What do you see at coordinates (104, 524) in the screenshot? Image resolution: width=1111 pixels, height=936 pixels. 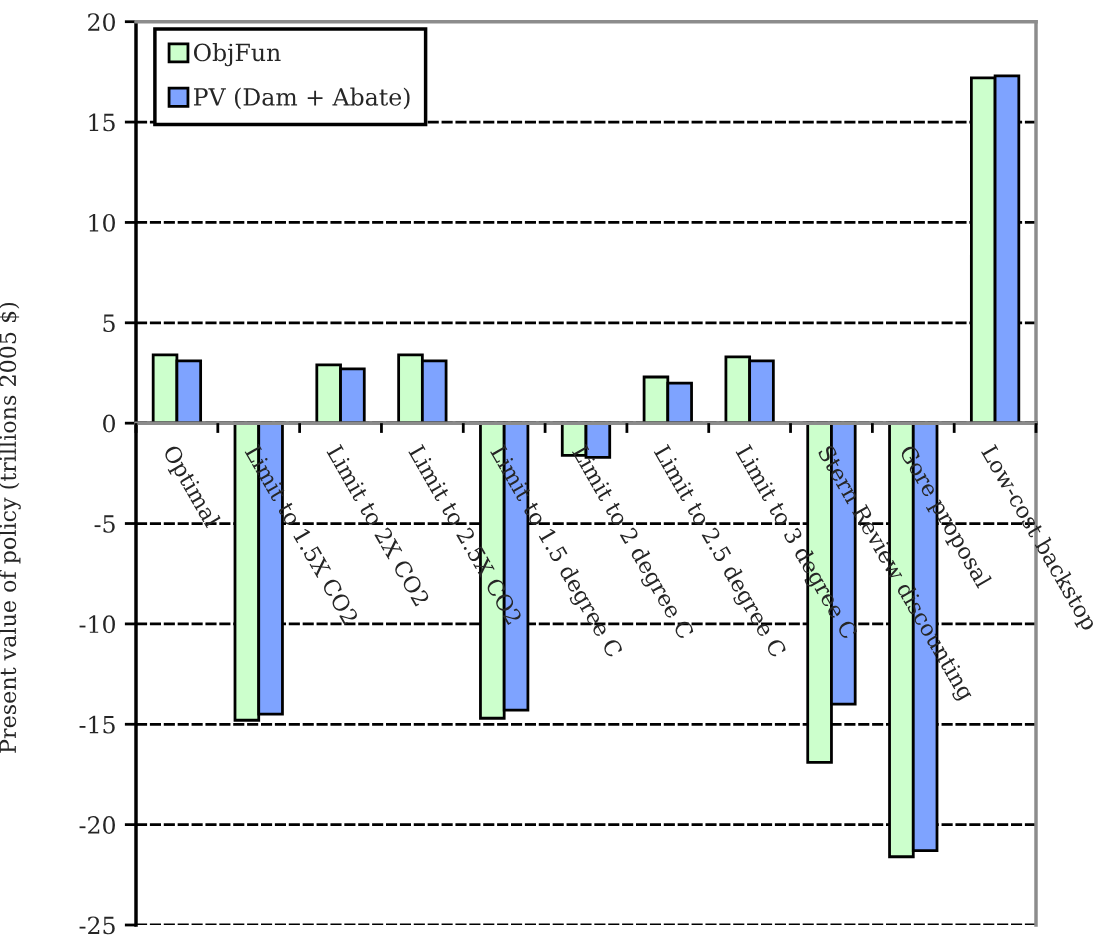 I see `y-tick-label: -5` at bounding box center [104, 524].